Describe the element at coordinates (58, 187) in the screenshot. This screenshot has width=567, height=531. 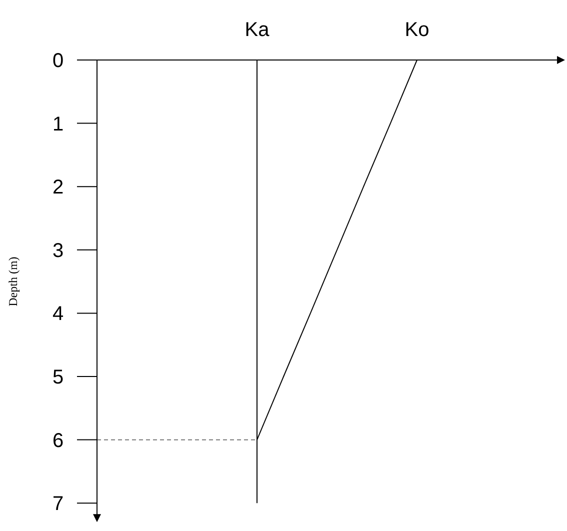
I see `y-tick-label: 2` at that location.